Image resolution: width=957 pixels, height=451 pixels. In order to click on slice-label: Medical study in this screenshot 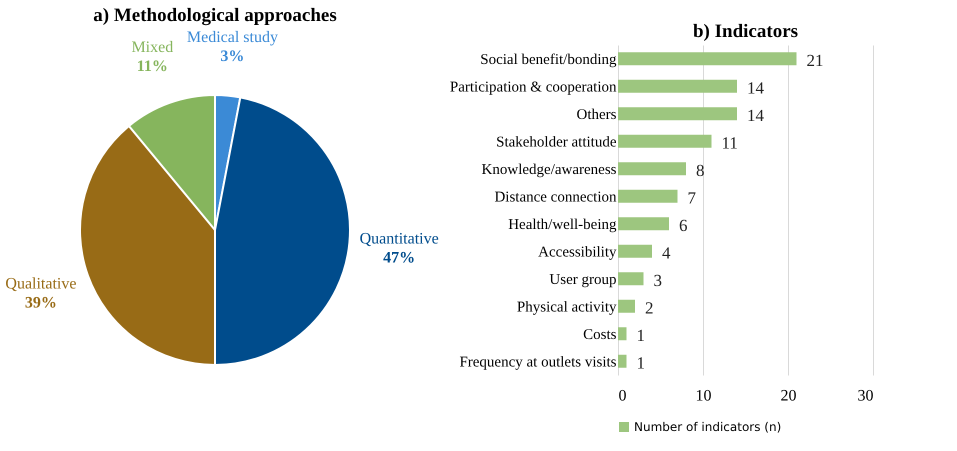, I will do `click(232, 37)`.